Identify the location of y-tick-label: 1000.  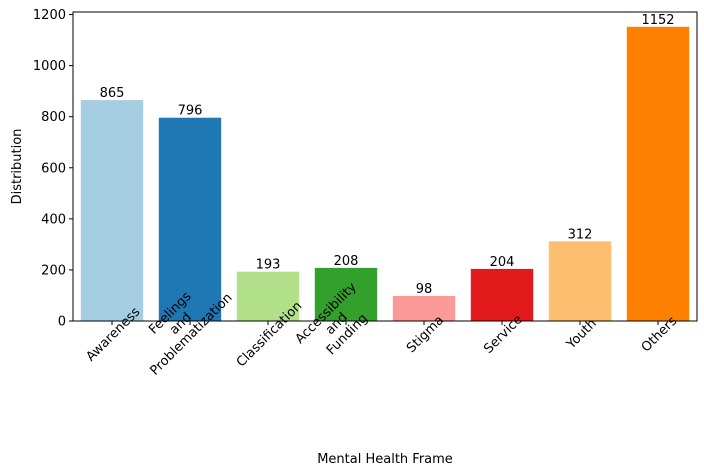
(49, 66).